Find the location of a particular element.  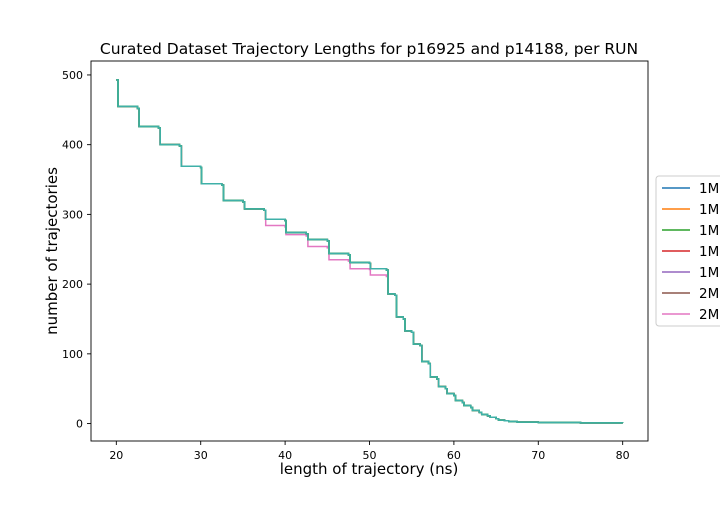

y-tick-label: 0 is located at coordinates (79, 424).